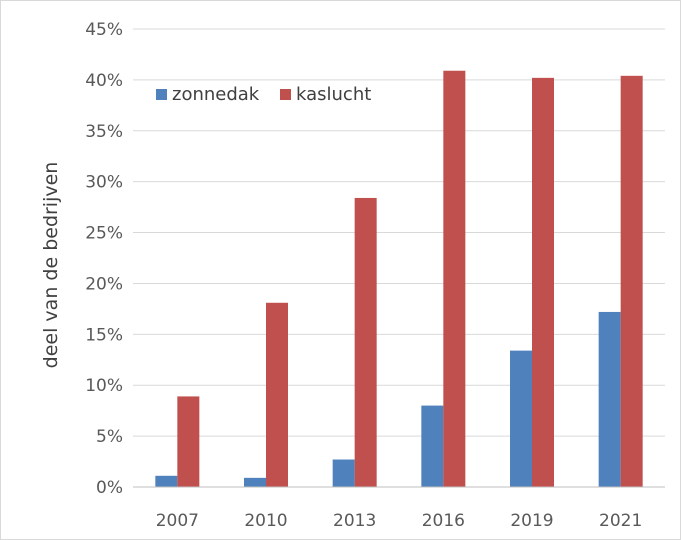 The width and height of the screenshot is (681, 540). Describe the element at coordinates (609, 399) in the screenshot. I see `bar-zonnedak-2021` at that location.